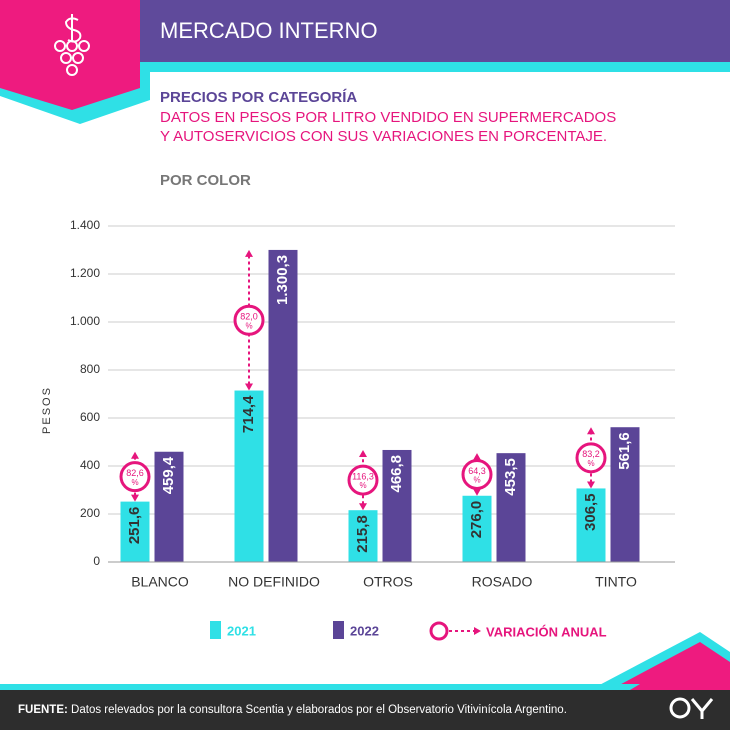 The height and width of the screenshot is (730, 730). What do you see at coordinates (85, 321) in the screenshot?
I see `y-tick-label: 1.000` at bounding box center [85, 321].